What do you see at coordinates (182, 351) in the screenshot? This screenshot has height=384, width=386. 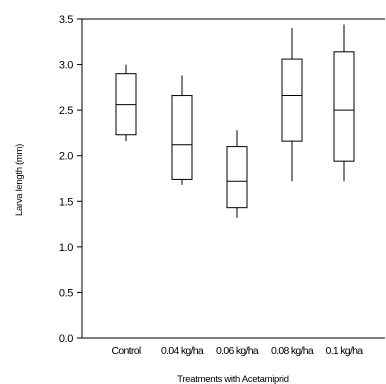 I see `x-tick-label: 0.04 kg/ha` at bounding box center [182, 351].